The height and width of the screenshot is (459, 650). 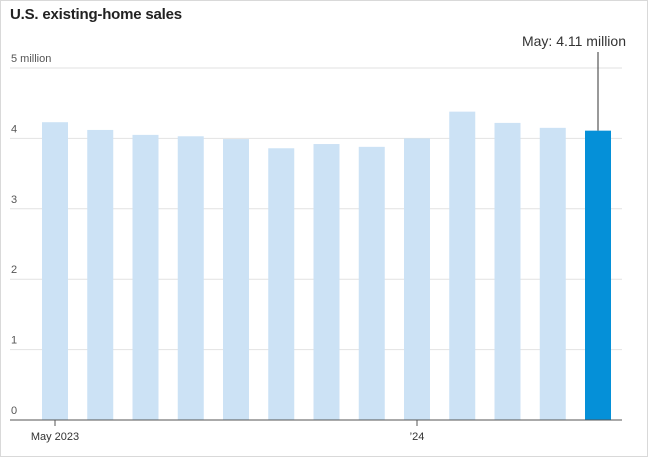 What do you see at coordinates (598, 275) in the screenshot?
I see `bar-highlight` at bounding box center [598, 275].